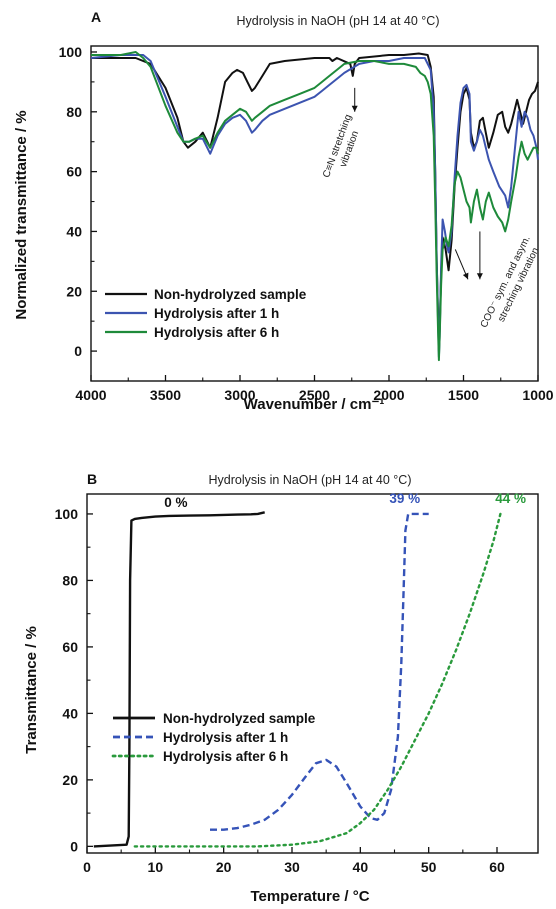 The height and width of the screenshot is (909, 556). I want to click on panel-a-legend-label-1: Non-hydrolyzed sample, so click(230, 294).